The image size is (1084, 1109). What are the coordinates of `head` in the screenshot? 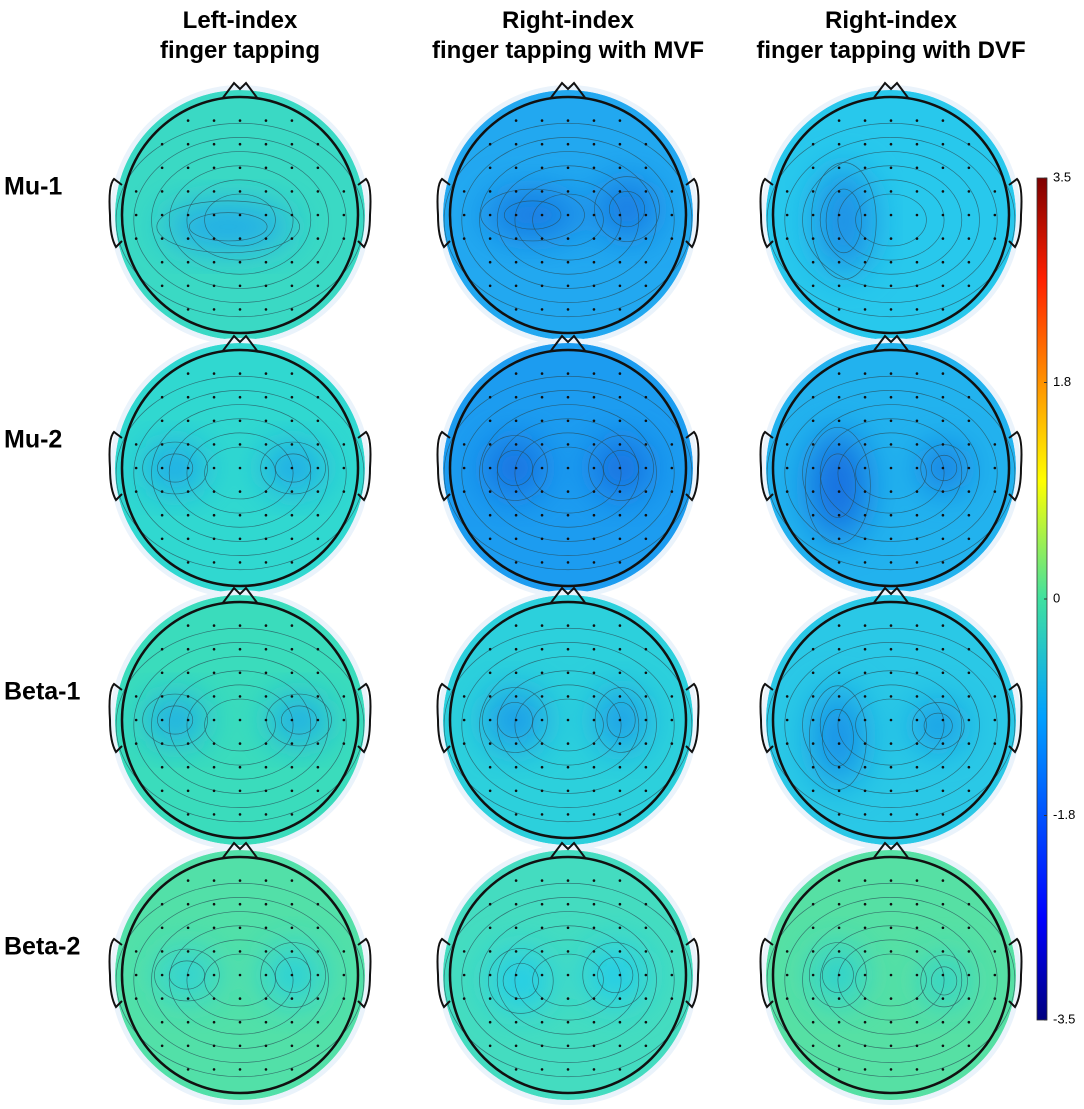 It's located at (568, 720).